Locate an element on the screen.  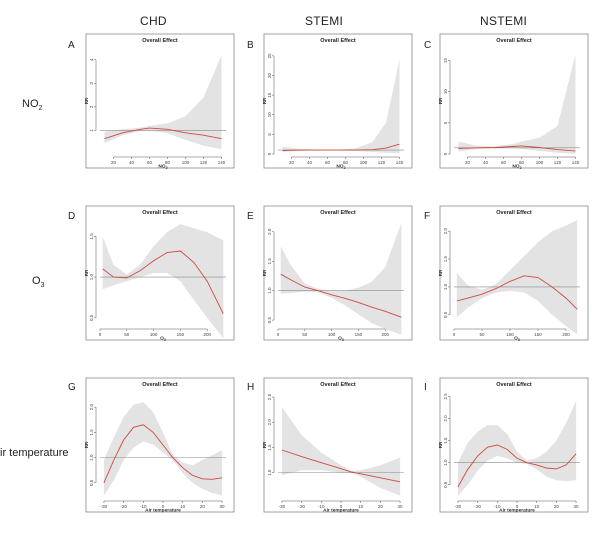
y-tick-label: 1 is located at coordinates (91, 130).